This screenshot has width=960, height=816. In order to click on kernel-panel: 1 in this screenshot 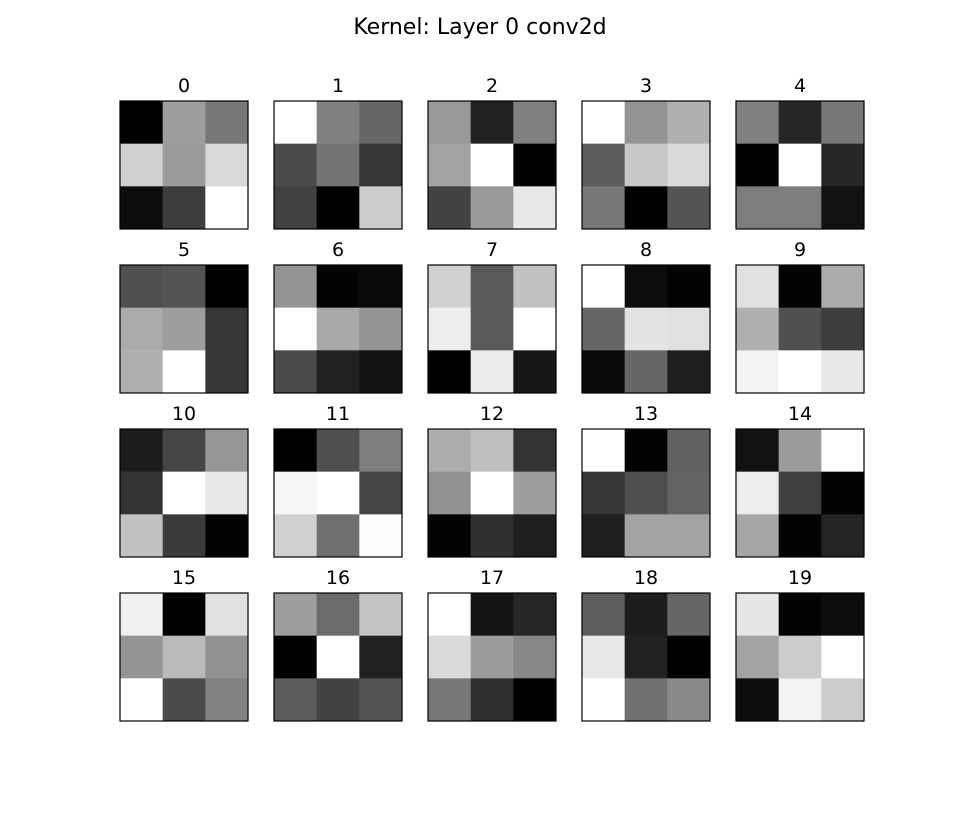, I will do `click(338, 152)`.